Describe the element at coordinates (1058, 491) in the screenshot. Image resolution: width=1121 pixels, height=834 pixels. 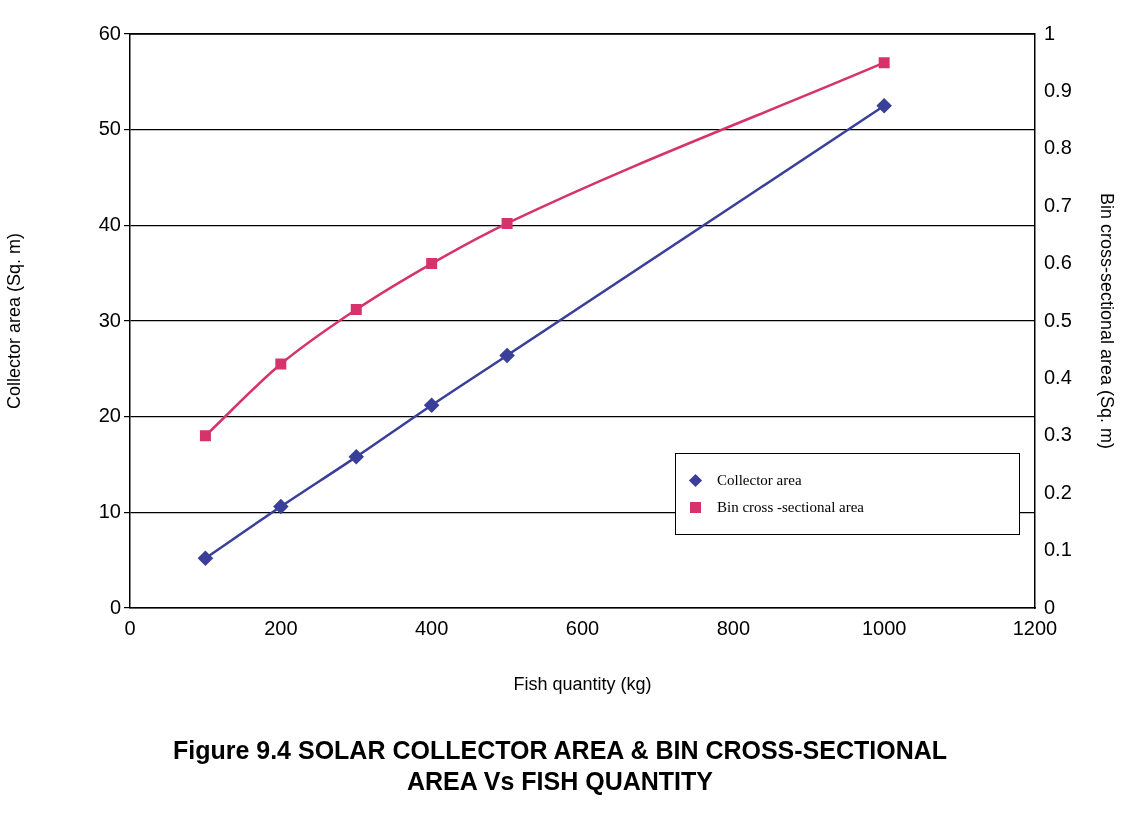
I see `y2-tick-label: 0.2` at that location.